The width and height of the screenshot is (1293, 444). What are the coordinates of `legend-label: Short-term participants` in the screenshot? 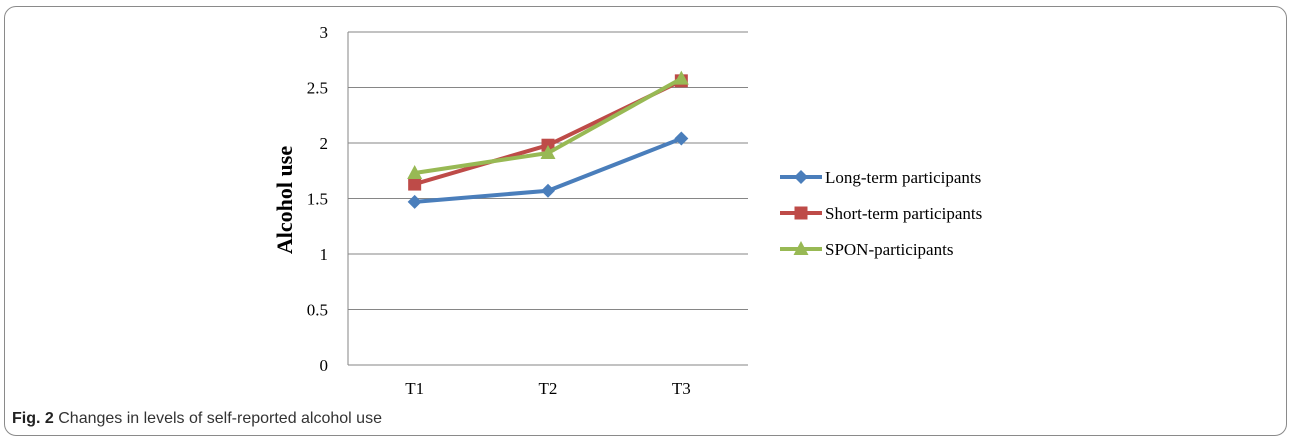 It's located at (903, 213).